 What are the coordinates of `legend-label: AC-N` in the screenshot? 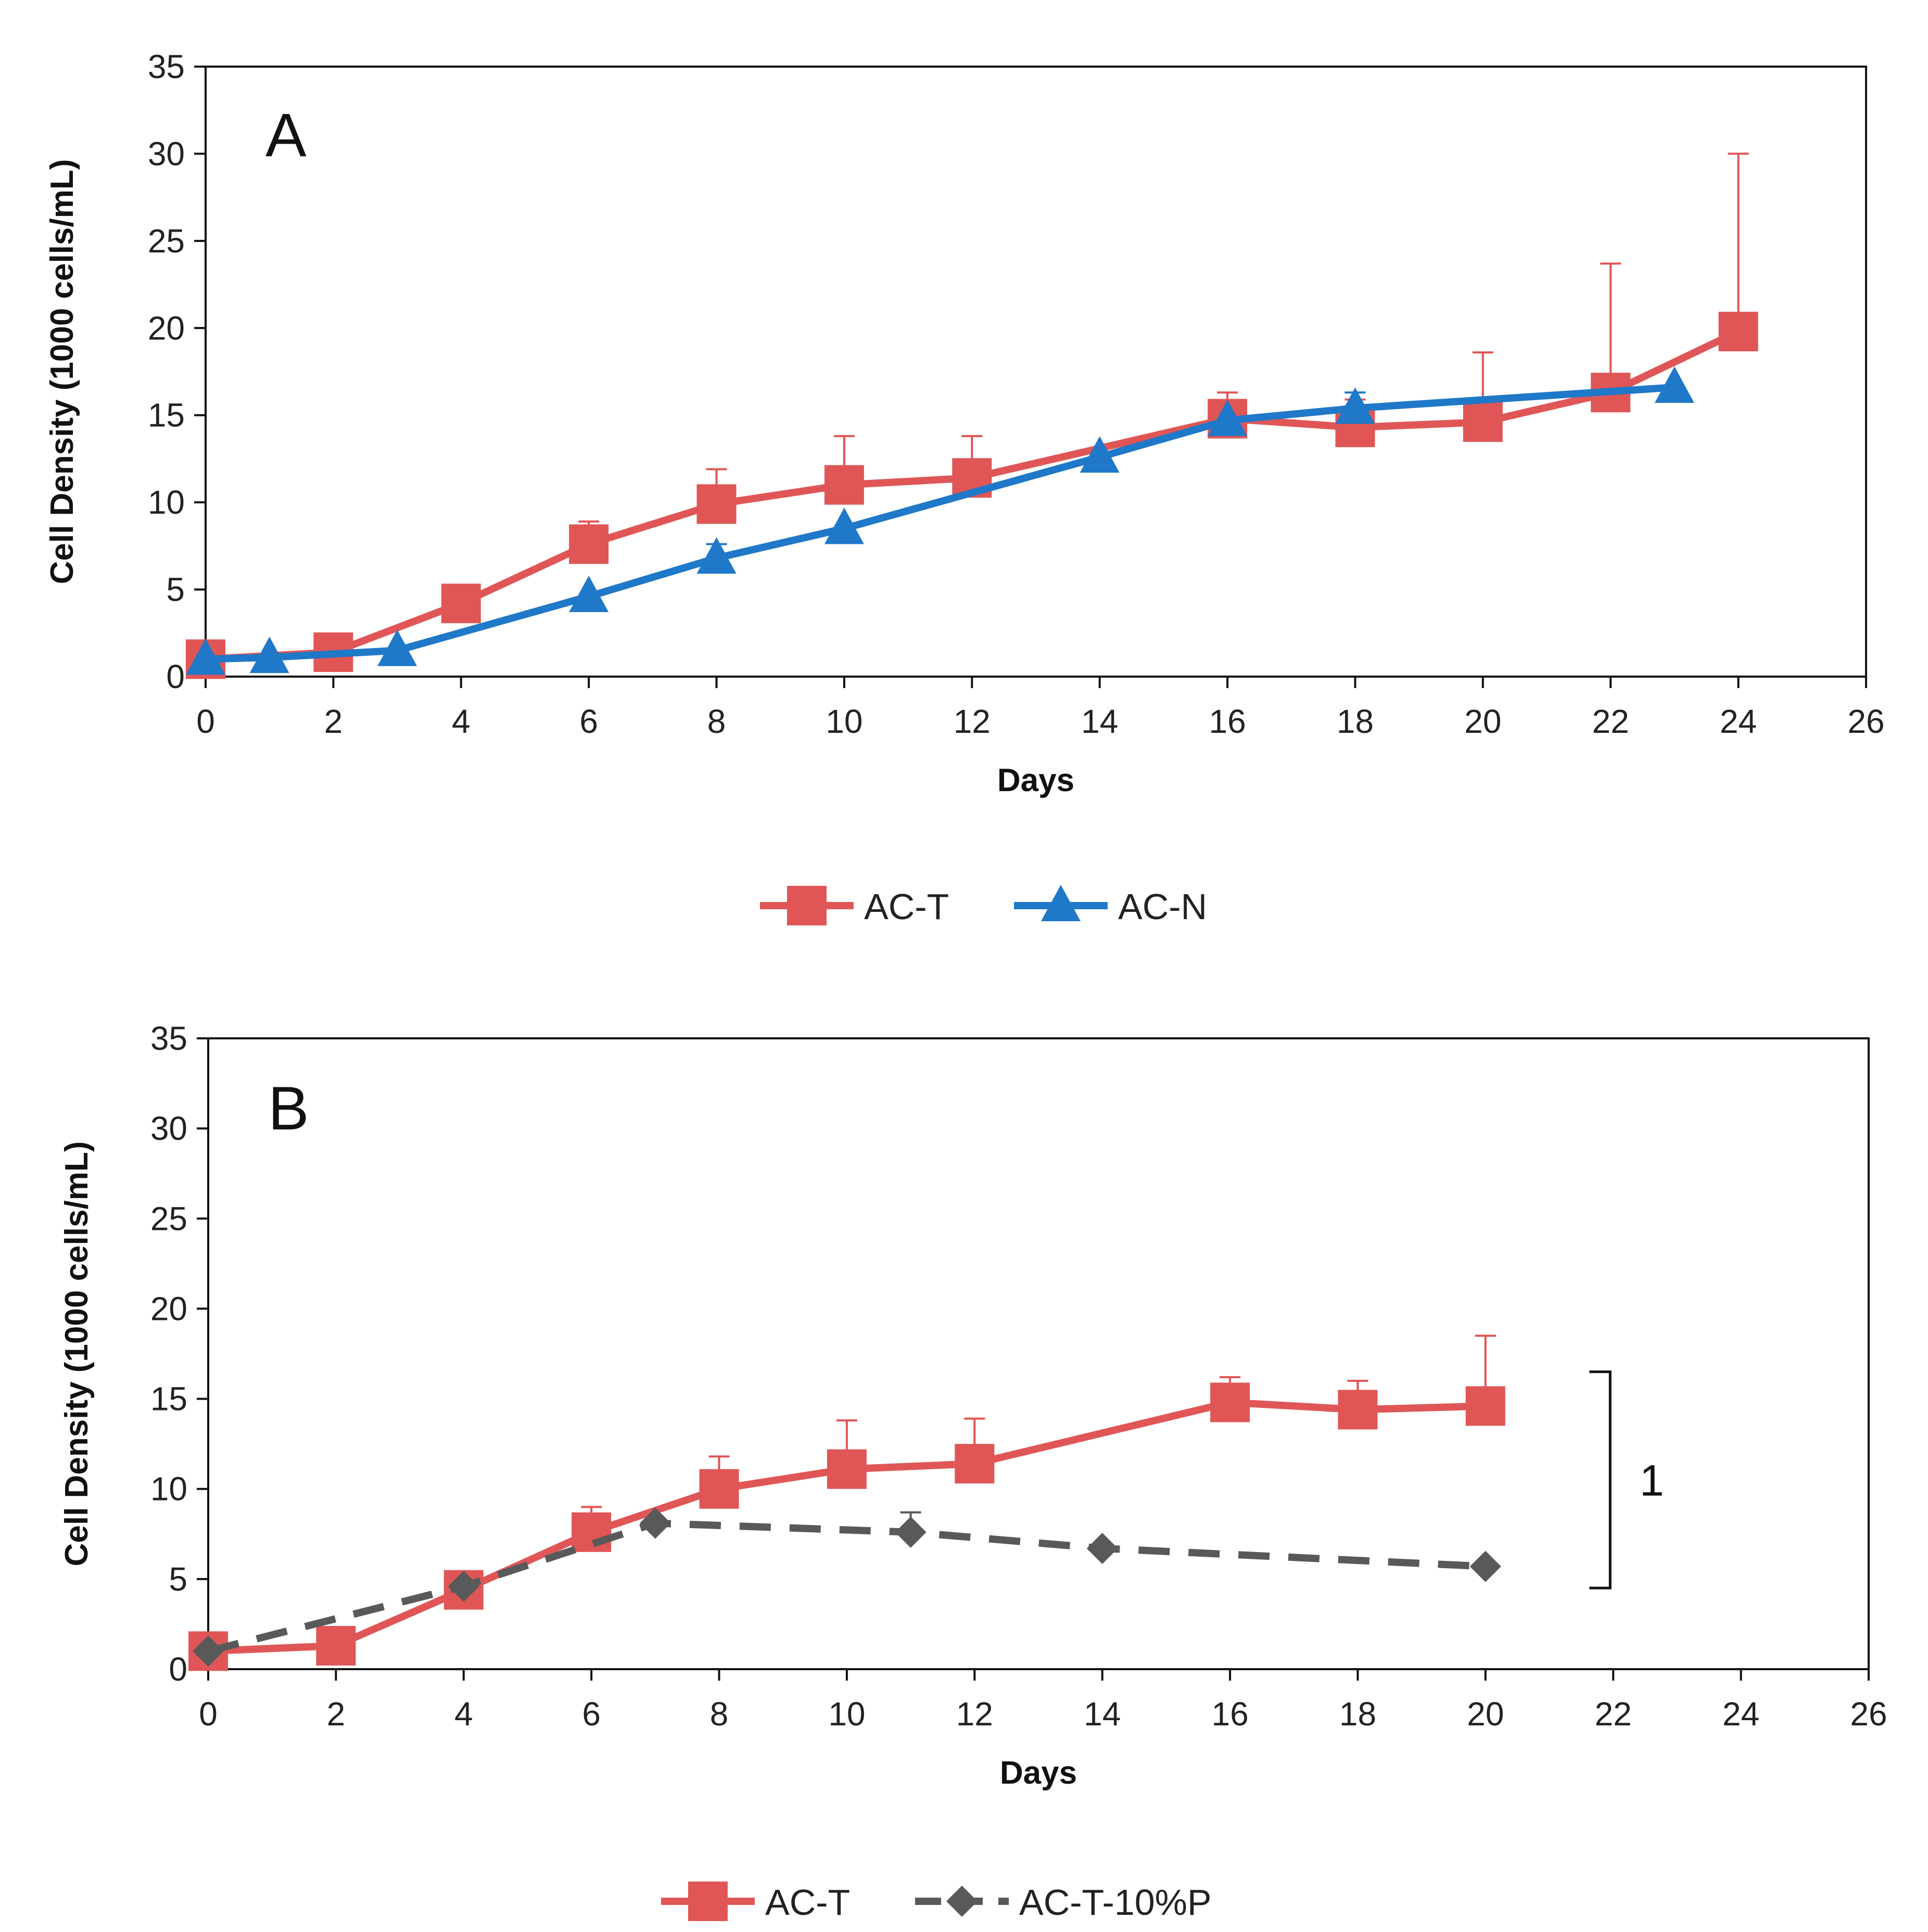 It's located at (1162, 906).